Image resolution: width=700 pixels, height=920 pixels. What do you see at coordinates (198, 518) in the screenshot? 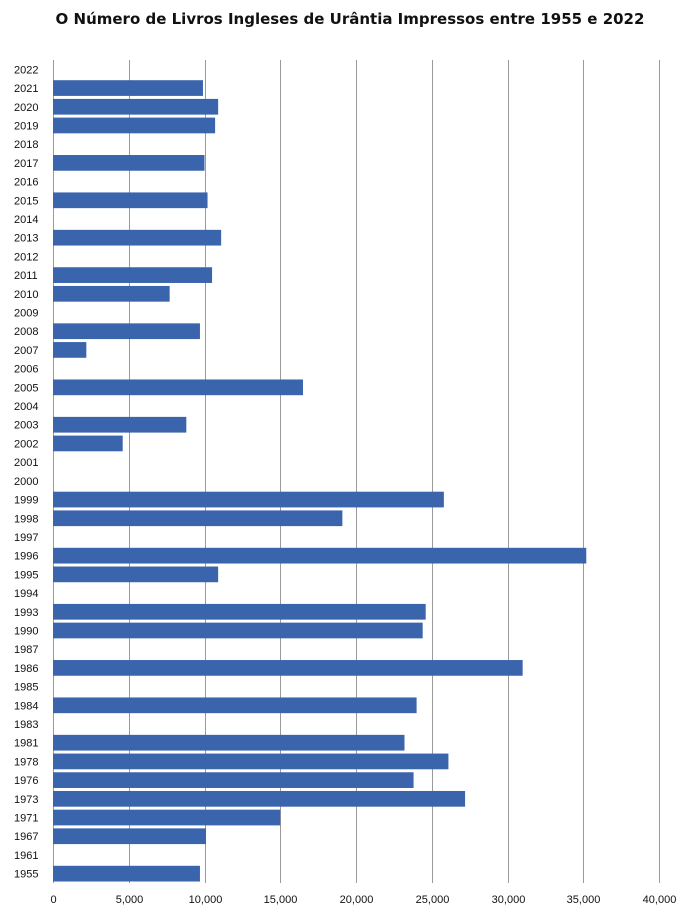
I see `bar-1998` at bounding box center [198, 518].